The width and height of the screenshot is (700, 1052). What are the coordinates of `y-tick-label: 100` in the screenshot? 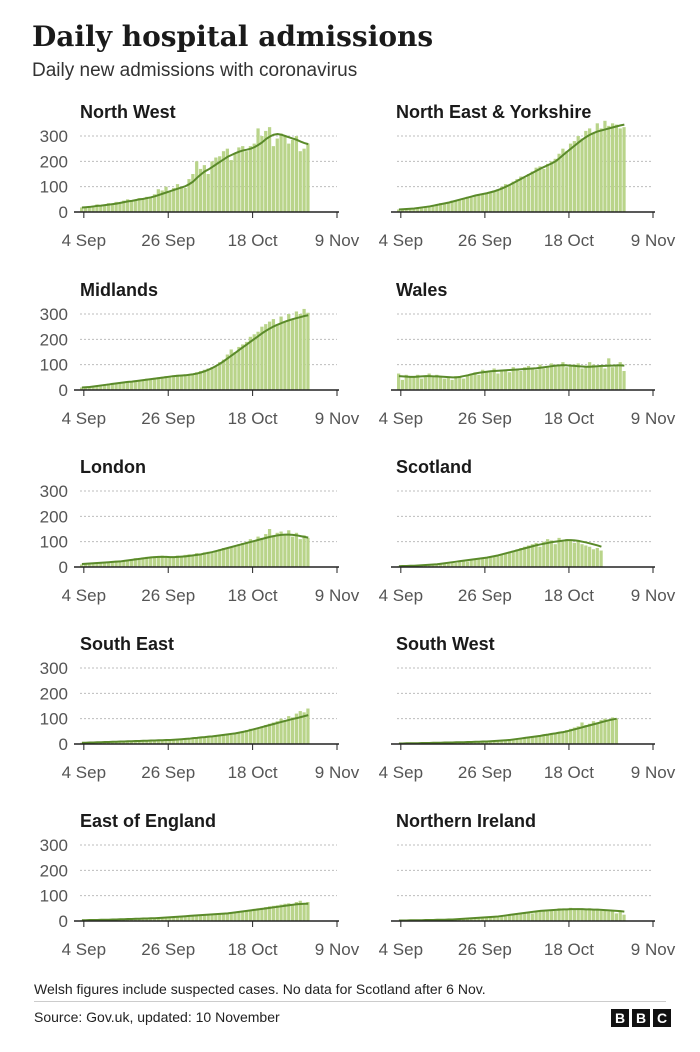 It's located at (54, 187).